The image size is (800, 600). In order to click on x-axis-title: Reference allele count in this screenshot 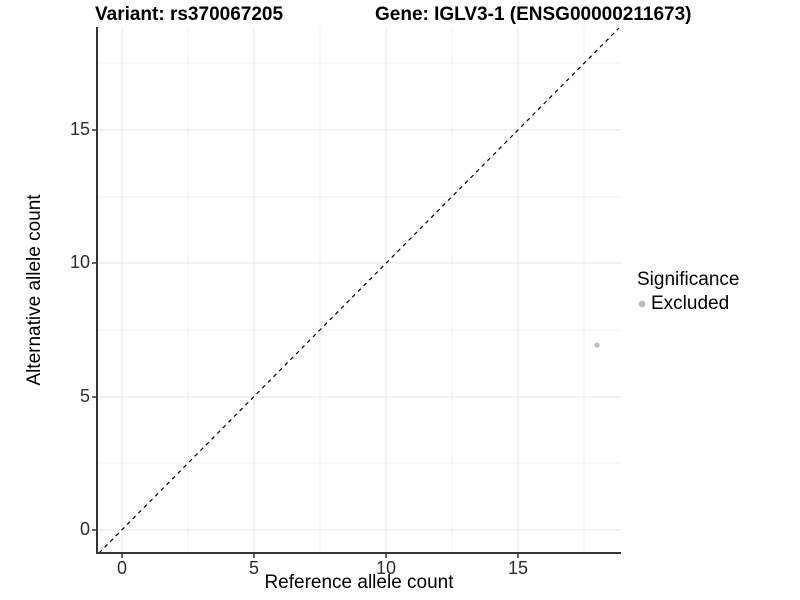, I will do `click(359, 582)`.